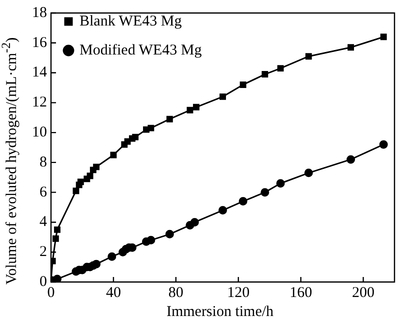 This screenshot has height=326, width=400. What do you see at coordinates (43, 252) in the screenshot?
I see `y-tick-label: 2` at bounding box center [43, 252].